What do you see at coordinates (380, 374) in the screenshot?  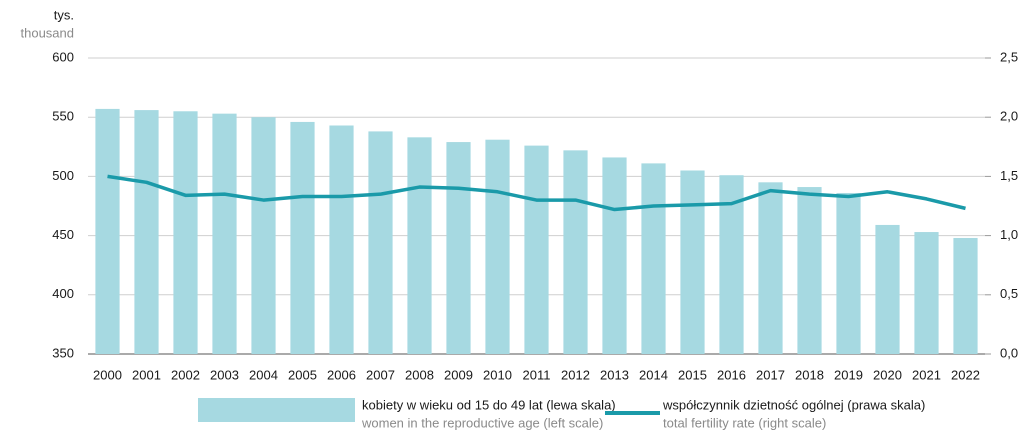 I see `x-tick-label: 2007` at bounding box center [380, 374].